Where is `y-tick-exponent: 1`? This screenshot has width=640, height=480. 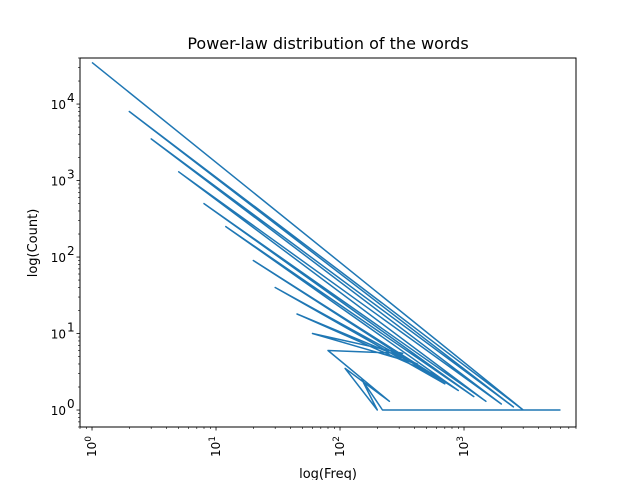
y-tick-exponent: 1 is located at coordinates (71, 328).